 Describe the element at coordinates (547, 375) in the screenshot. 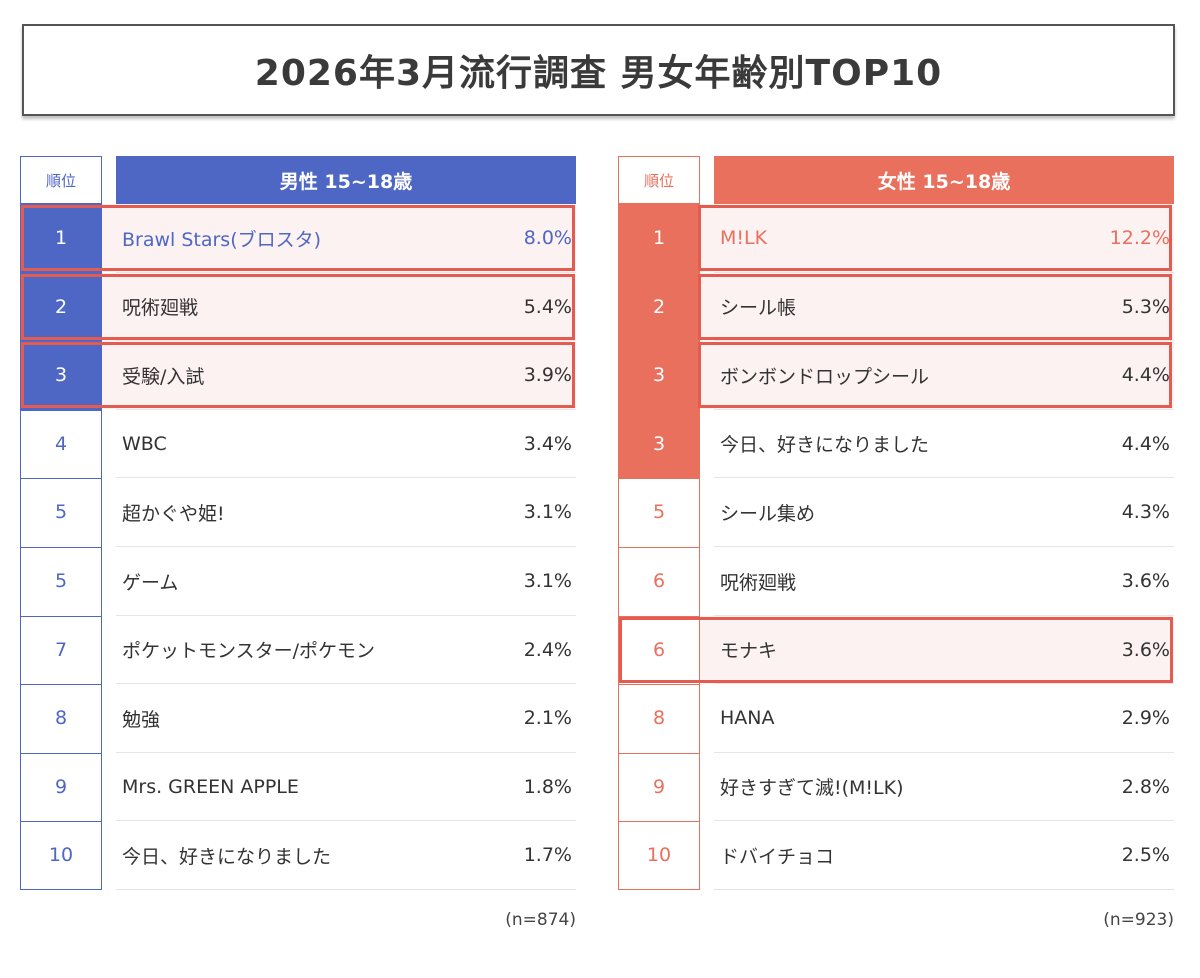

I see `percent-value: 3.9%` at that location.